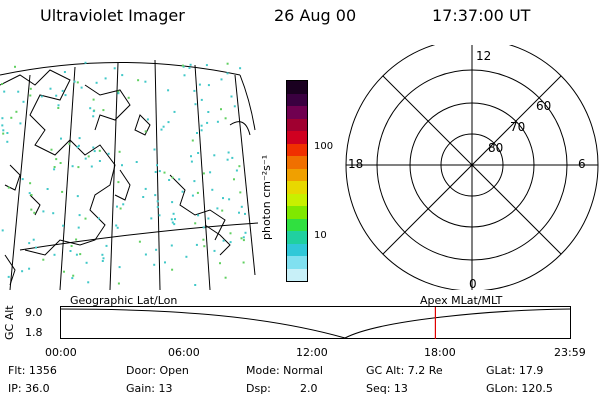 This screenshot has width=600, height=400. Describe the element at coordinates (316, 322) in the screenshot. I see `altitude-plot` at that location.